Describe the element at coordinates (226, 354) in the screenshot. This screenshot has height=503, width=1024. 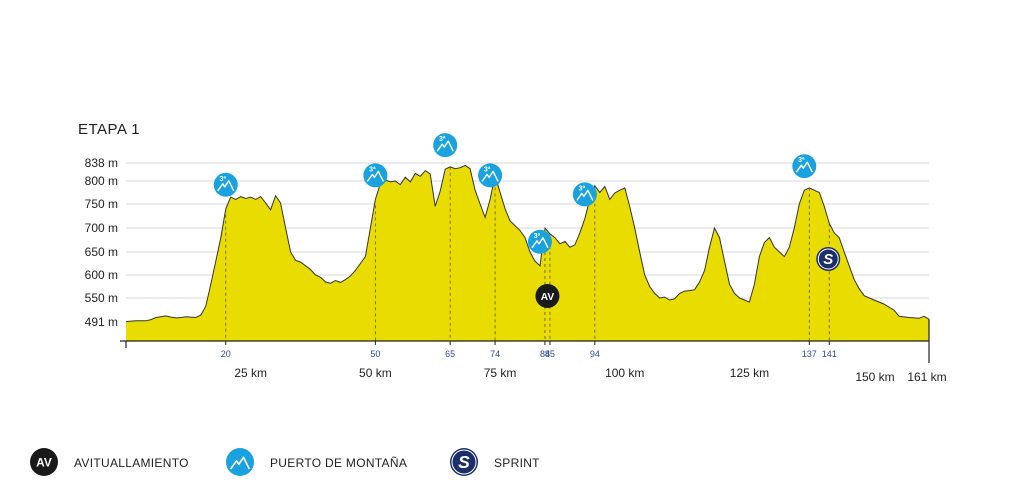
I see `point-tick-label: 20` at that location.